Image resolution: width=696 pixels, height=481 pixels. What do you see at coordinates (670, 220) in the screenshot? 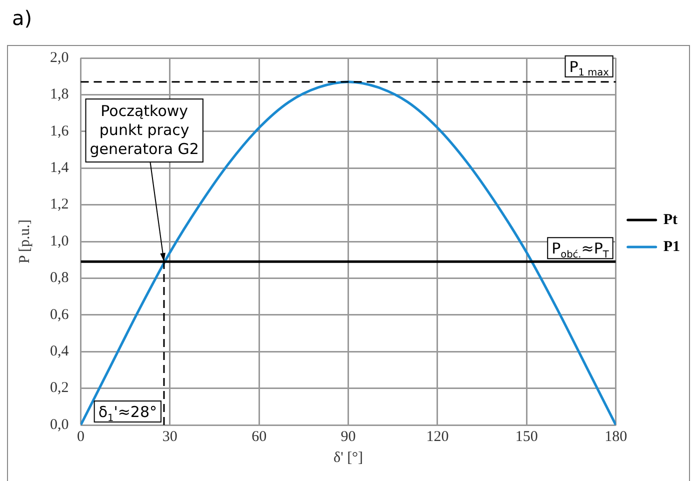
I see `legend-label: Pt` at bounding box center [670, 220].